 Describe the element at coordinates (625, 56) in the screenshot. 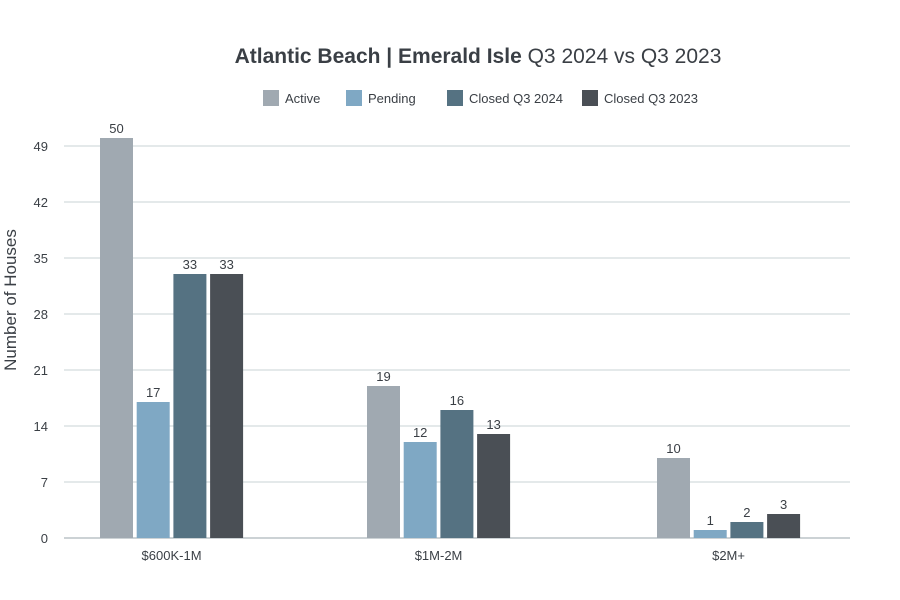

I see `chart-title-regular: Q3 2024 vs Q3 2023` at that location.